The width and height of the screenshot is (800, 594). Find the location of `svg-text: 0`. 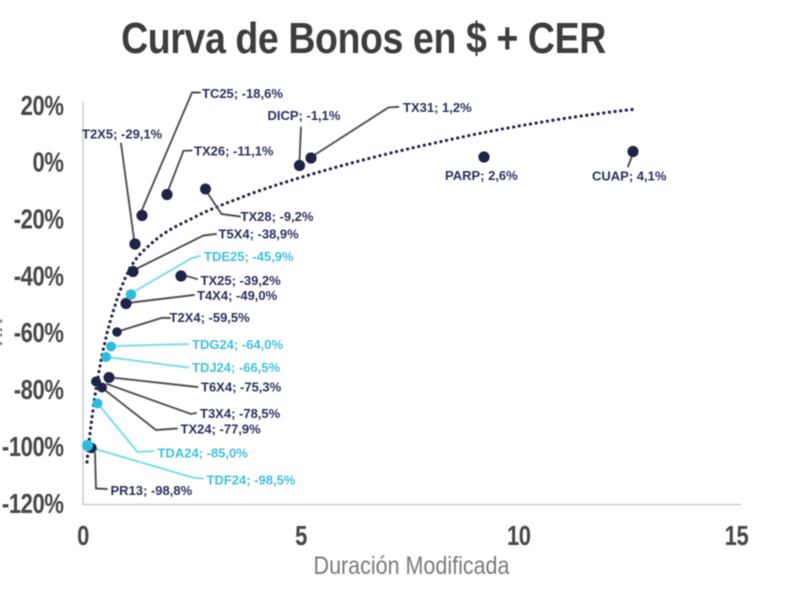

svg-text: 0 is located at coordinates (83, 535).